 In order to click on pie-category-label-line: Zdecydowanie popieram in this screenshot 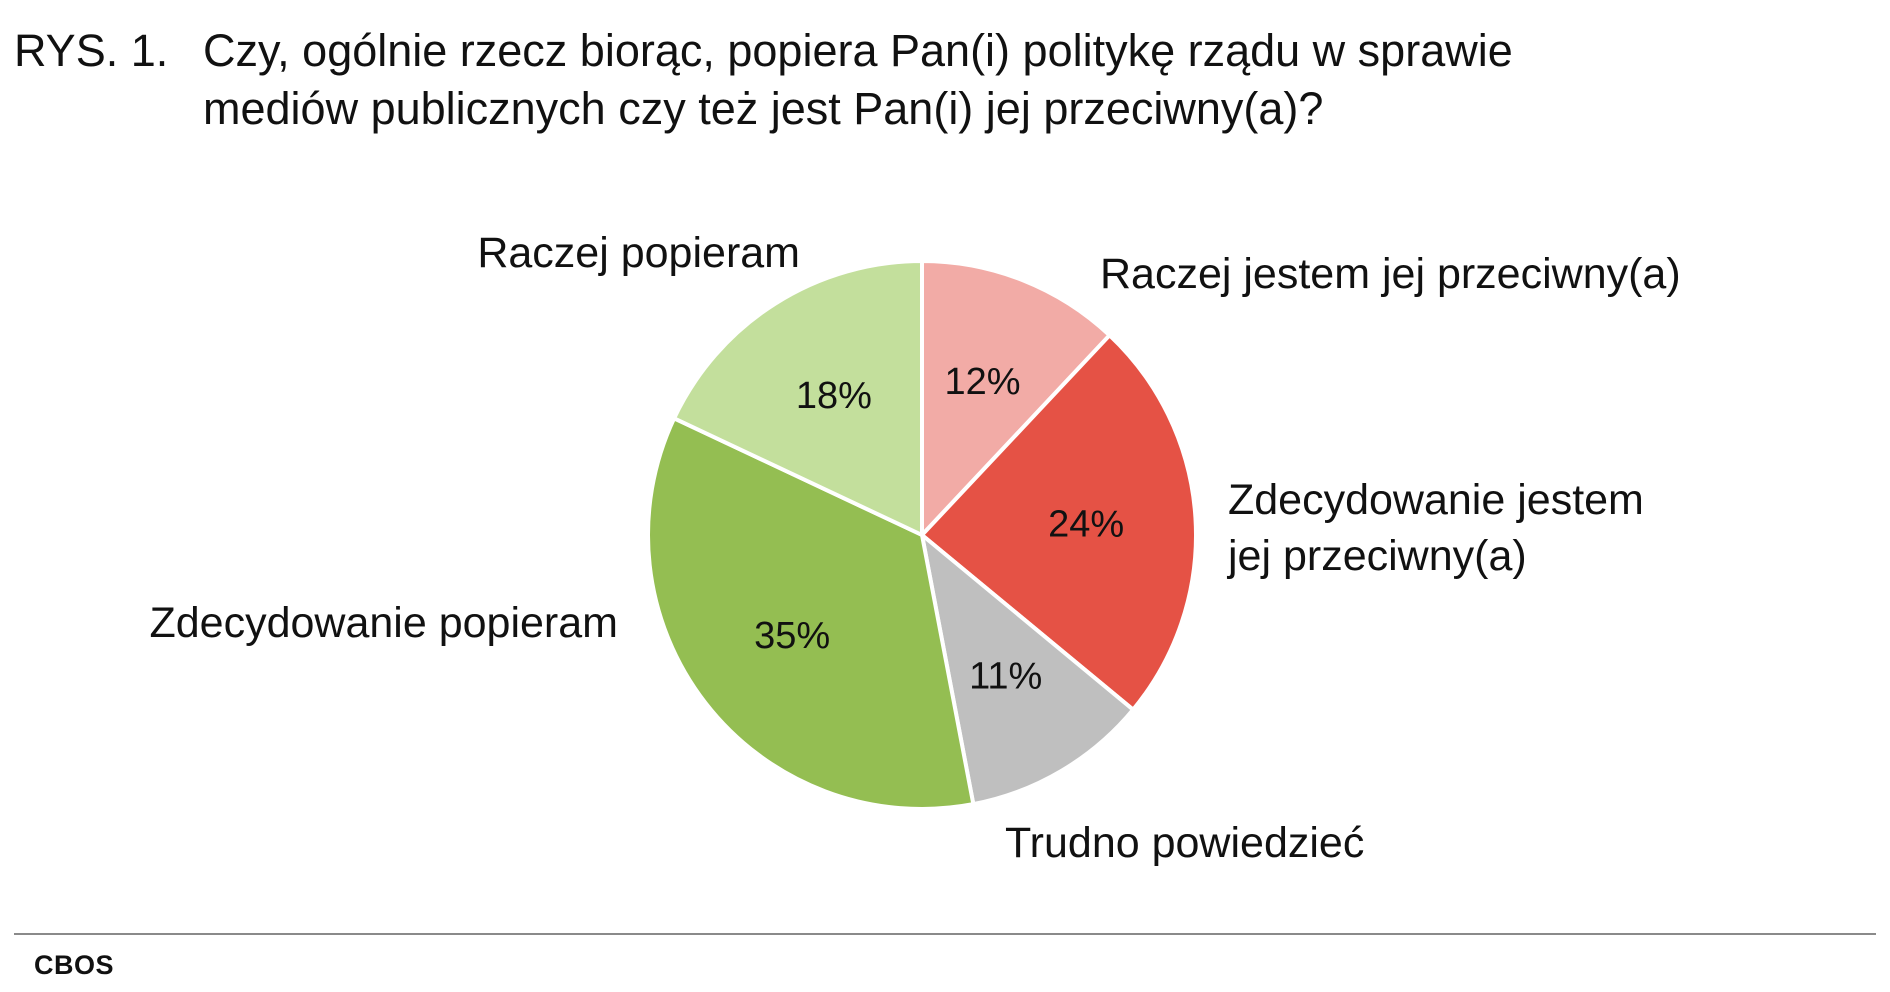, I will do `click(384, 623)`.